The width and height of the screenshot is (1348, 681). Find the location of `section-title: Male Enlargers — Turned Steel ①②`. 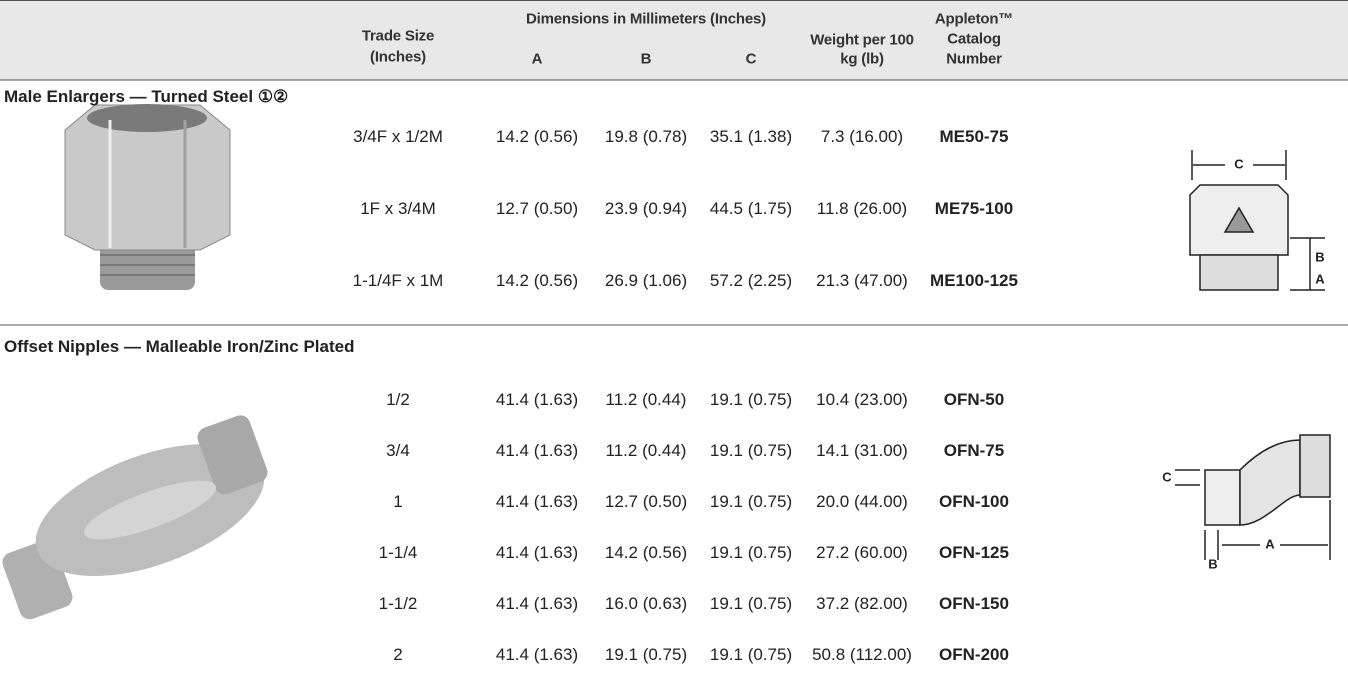

section-title: Male Enlargers — Turned Steel ①② is located at coordinates (146, 96).